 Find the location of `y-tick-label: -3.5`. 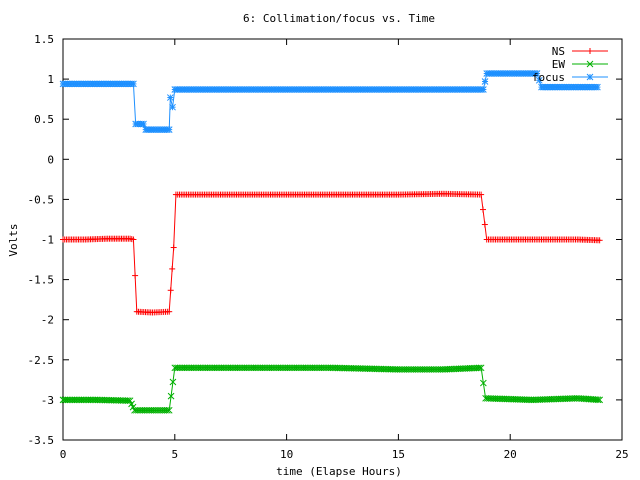

y-tick-label: -3.5 is located at coordinates (41, 440).